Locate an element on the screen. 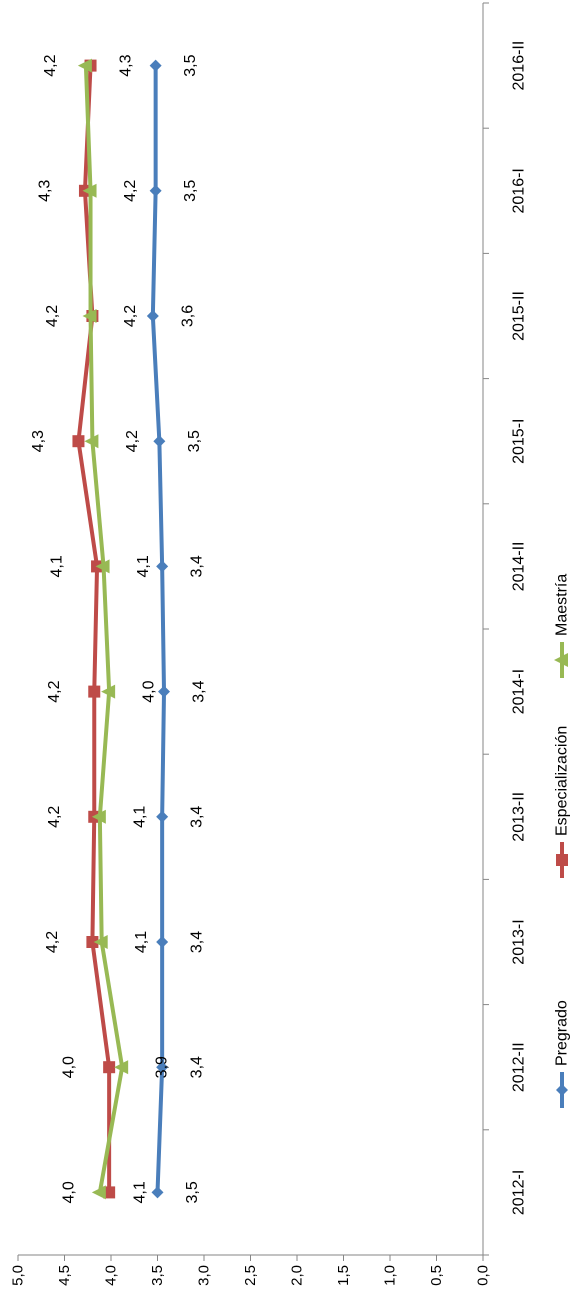 The height and width of the screenshot is (1293, 576). category-label: 2015-I is located at coordinates (519, 441).